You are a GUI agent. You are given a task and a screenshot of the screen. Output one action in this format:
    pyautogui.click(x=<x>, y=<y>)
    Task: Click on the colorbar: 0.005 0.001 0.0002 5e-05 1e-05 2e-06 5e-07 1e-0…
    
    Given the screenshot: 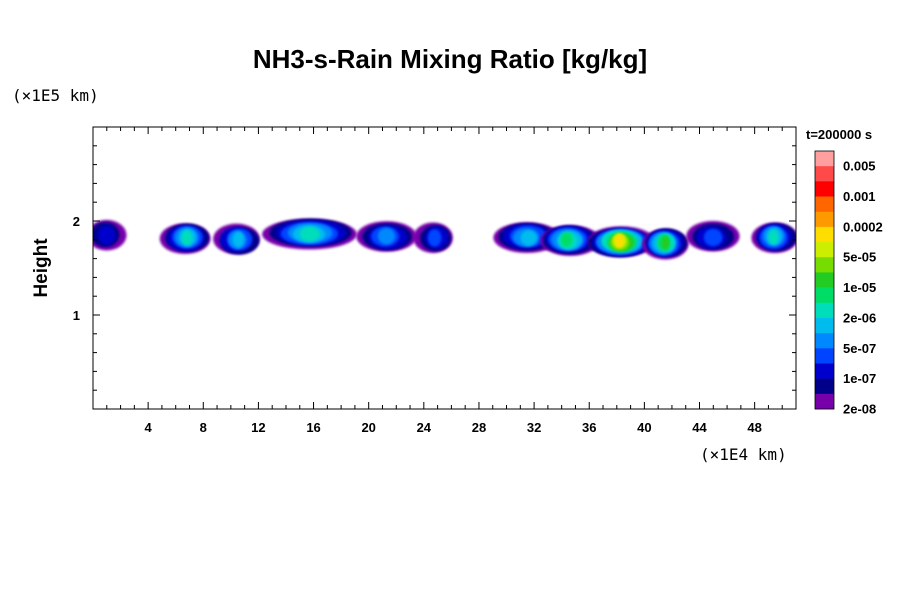 What is the action you would take?
    pyautogui.click(x=848, y=283)
    